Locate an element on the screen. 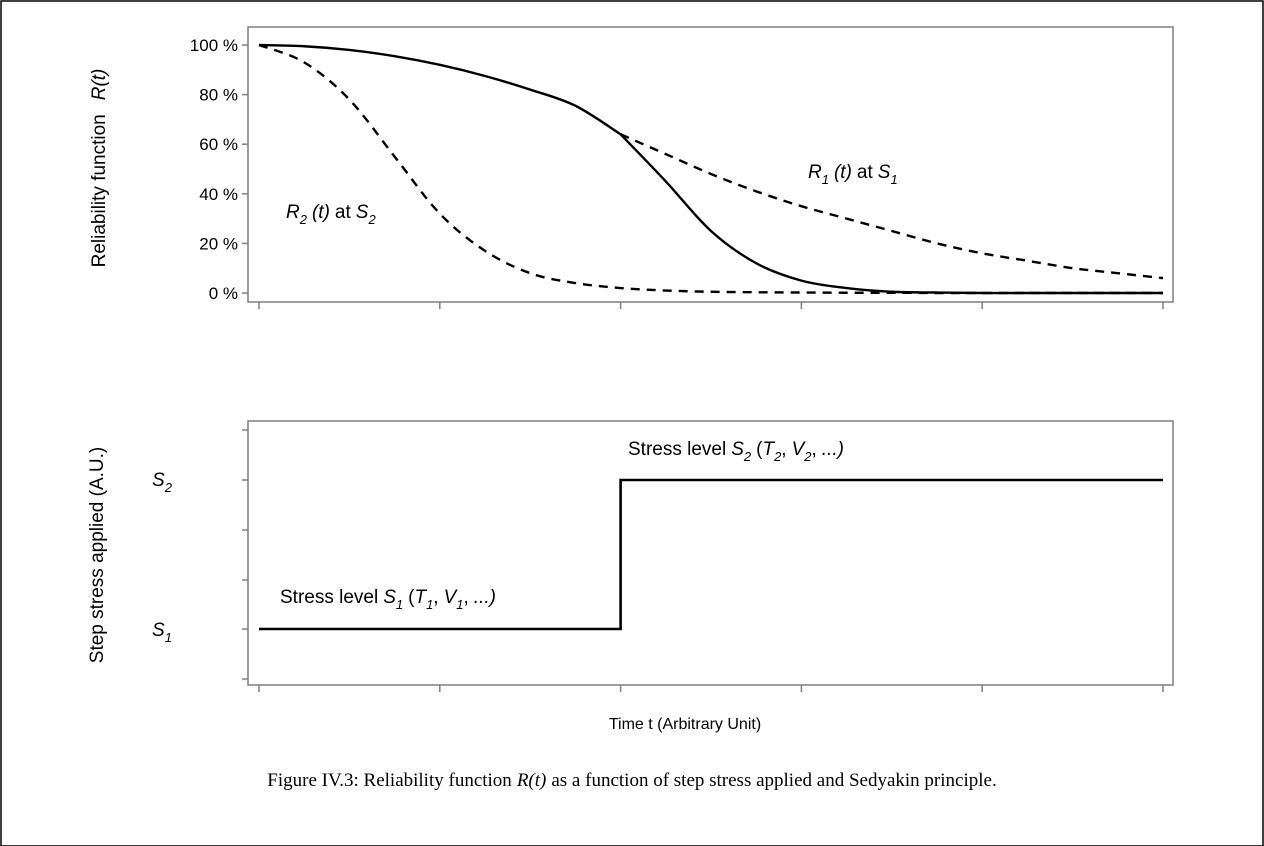  stress-ytick-s2: S2 is located at coordinates (162, 482).